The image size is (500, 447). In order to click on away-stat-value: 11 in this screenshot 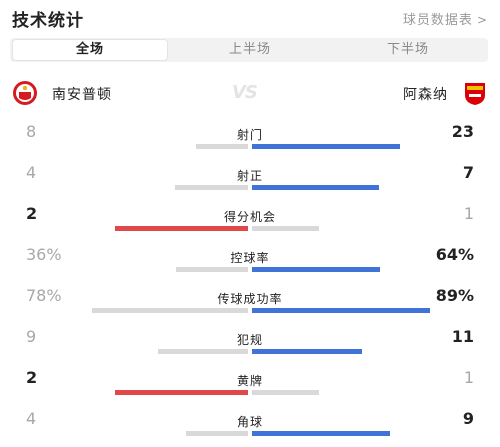, I will do `click(462, 336)`.